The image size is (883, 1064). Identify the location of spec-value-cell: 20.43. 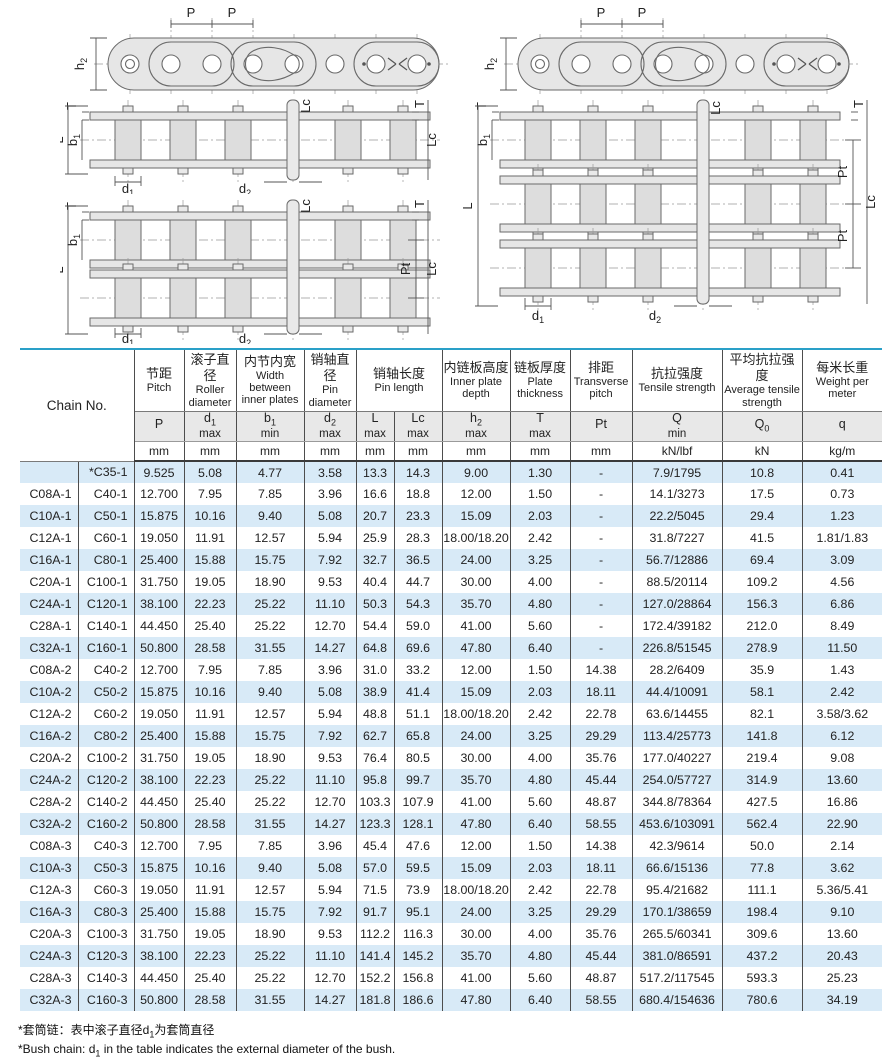
(842, 956).